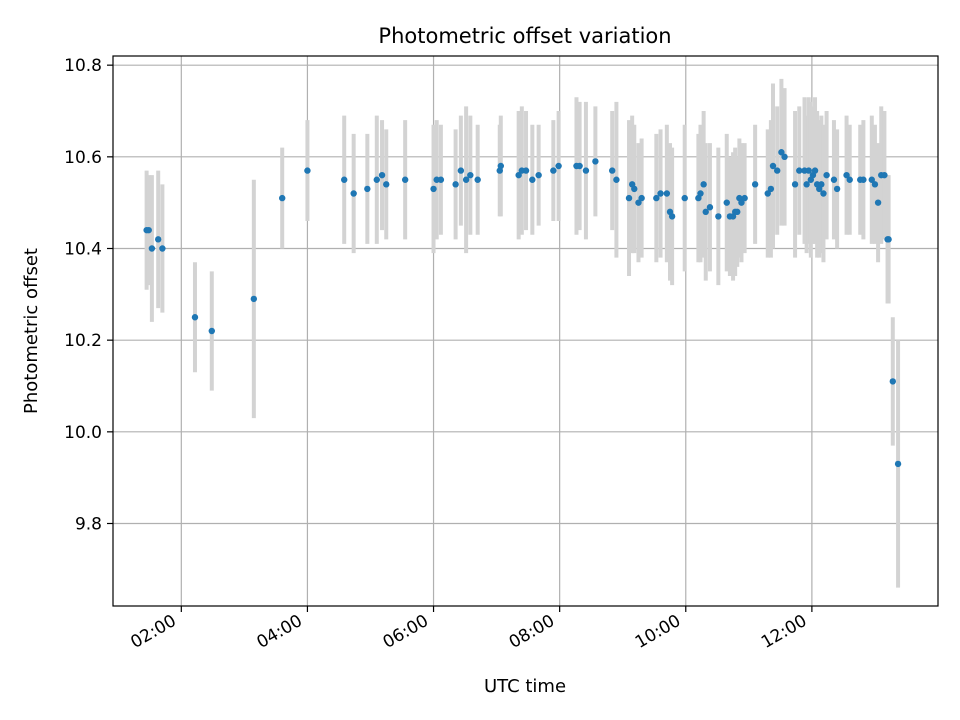 The image size is (960, 720). Describe the element at coordinates (31, 331) in the screenshot. I see `y-axis-label: Photometric offset` at that location.